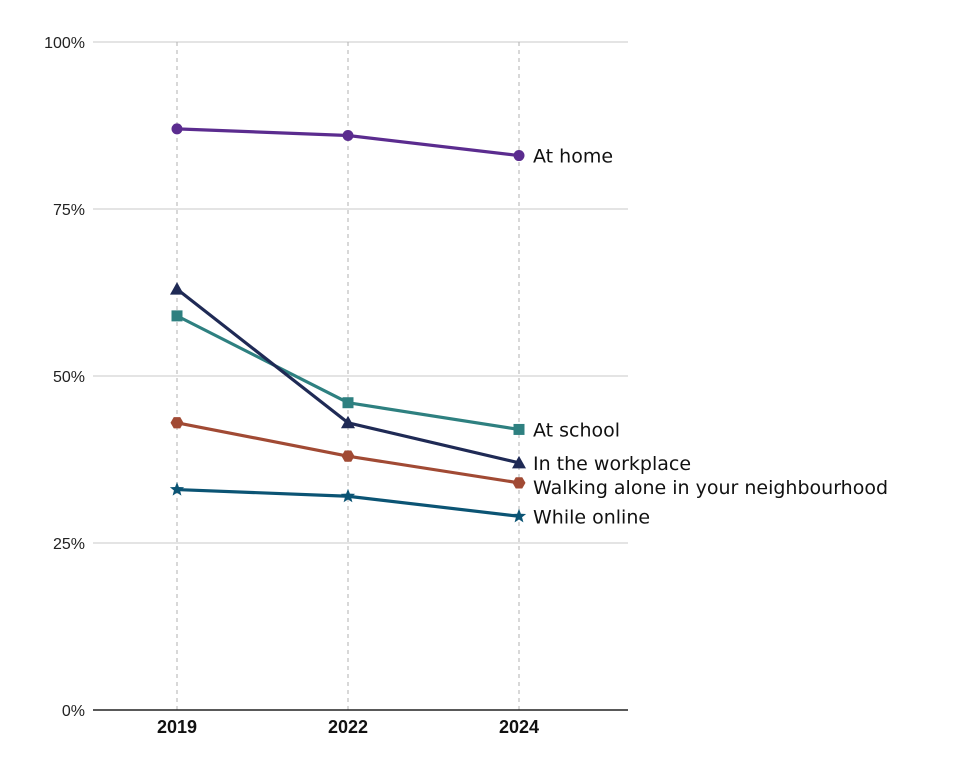 The width and height of the screenshot is (974, 766). I want to click on y-tick-label: 100%, so click(64, 43).